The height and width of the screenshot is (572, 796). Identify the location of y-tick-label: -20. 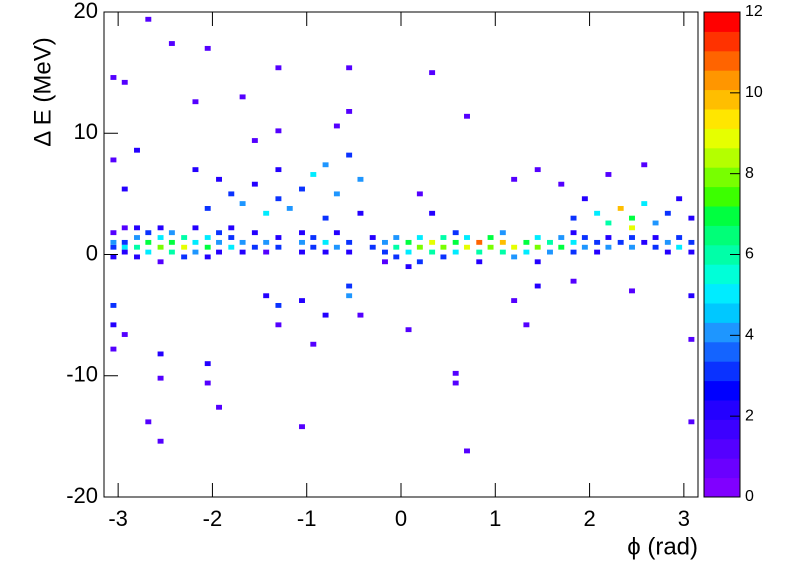
(82, 495).